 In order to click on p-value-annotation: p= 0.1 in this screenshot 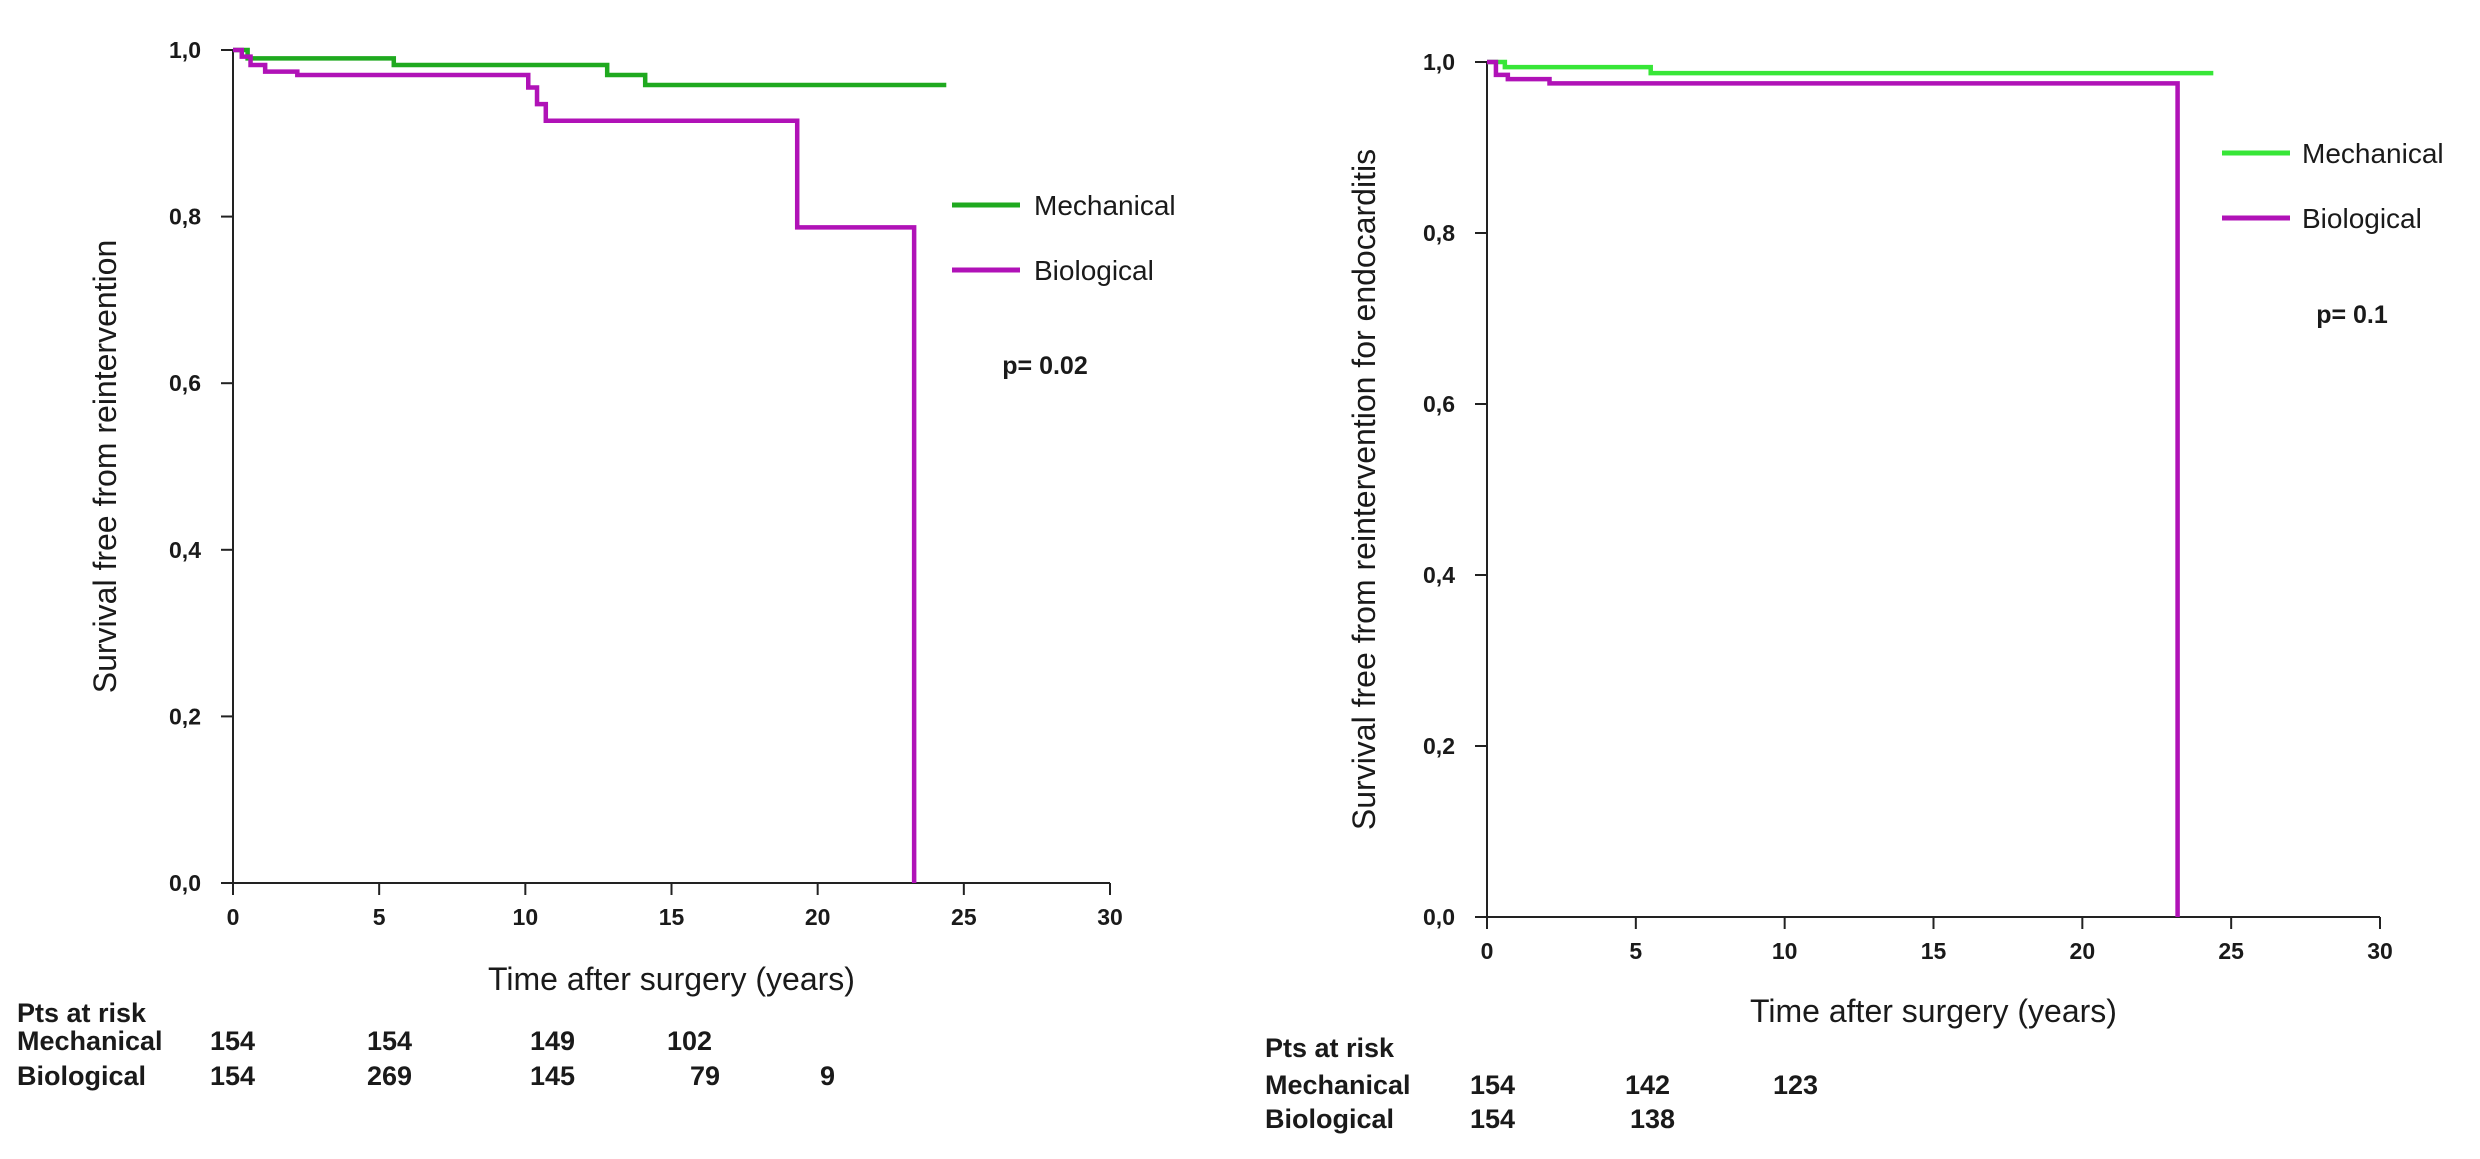, I will do `click(2352, 315)`.